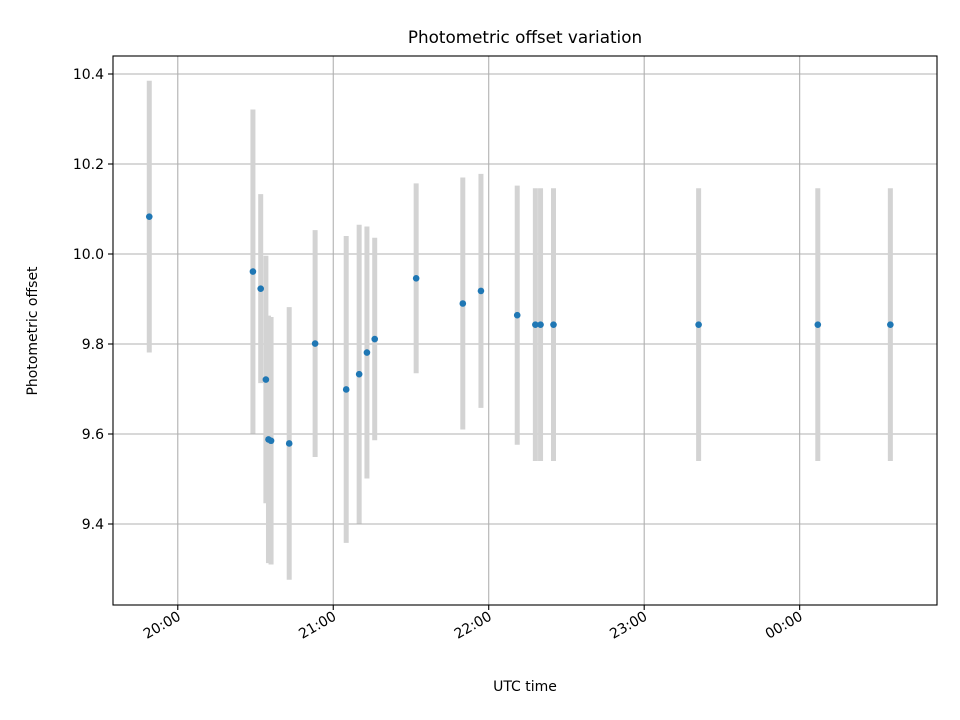  Describe the element at coordinates (33, 331) in the screenshot. I see `y-axis-label: Photometric offset` at that location.